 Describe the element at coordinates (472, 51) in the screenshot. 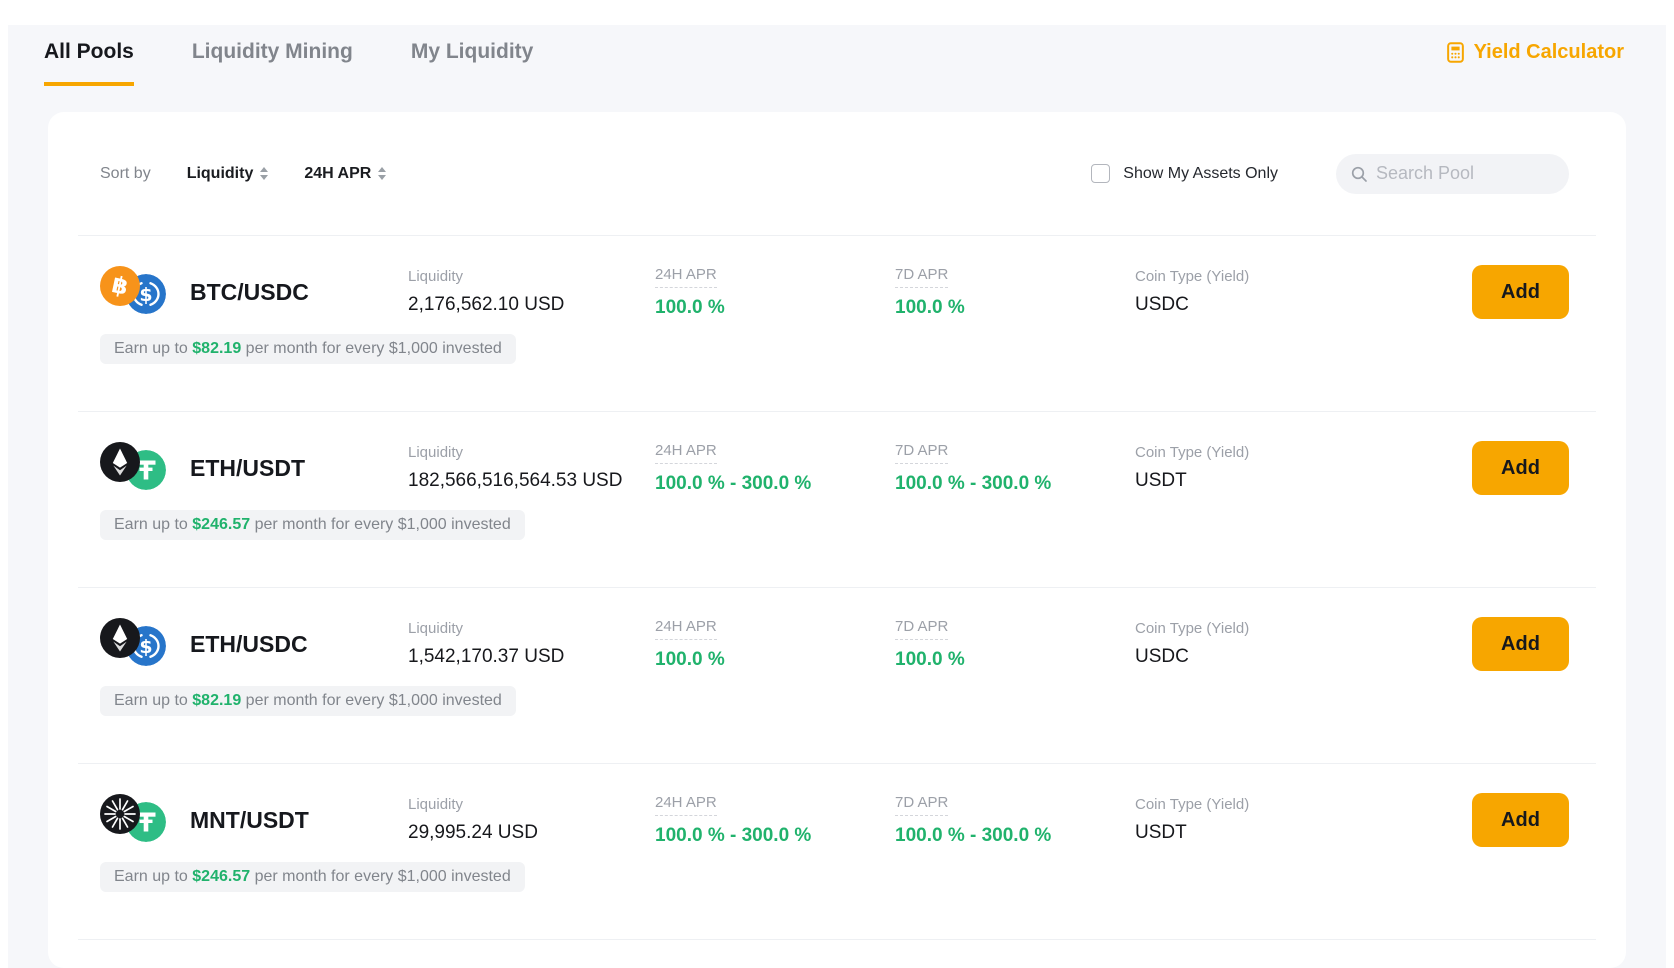

I see `tab-my-liquidity: My Liquidity` at that location.